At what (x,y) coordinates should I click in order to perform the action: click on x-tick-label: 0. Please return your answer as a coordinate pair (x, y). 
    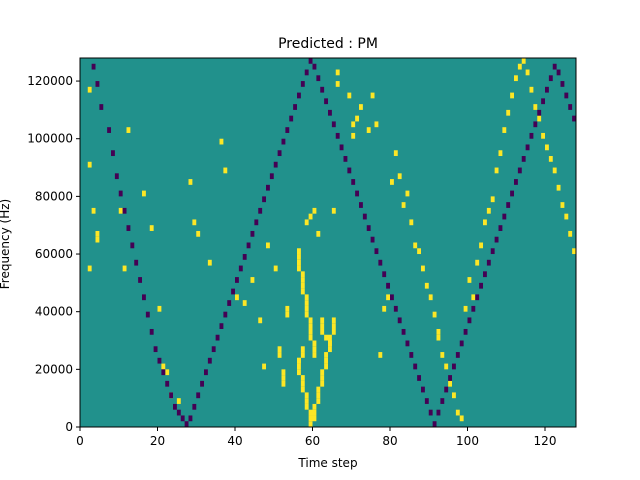
    Looking at the image, I should click on (80, 441).